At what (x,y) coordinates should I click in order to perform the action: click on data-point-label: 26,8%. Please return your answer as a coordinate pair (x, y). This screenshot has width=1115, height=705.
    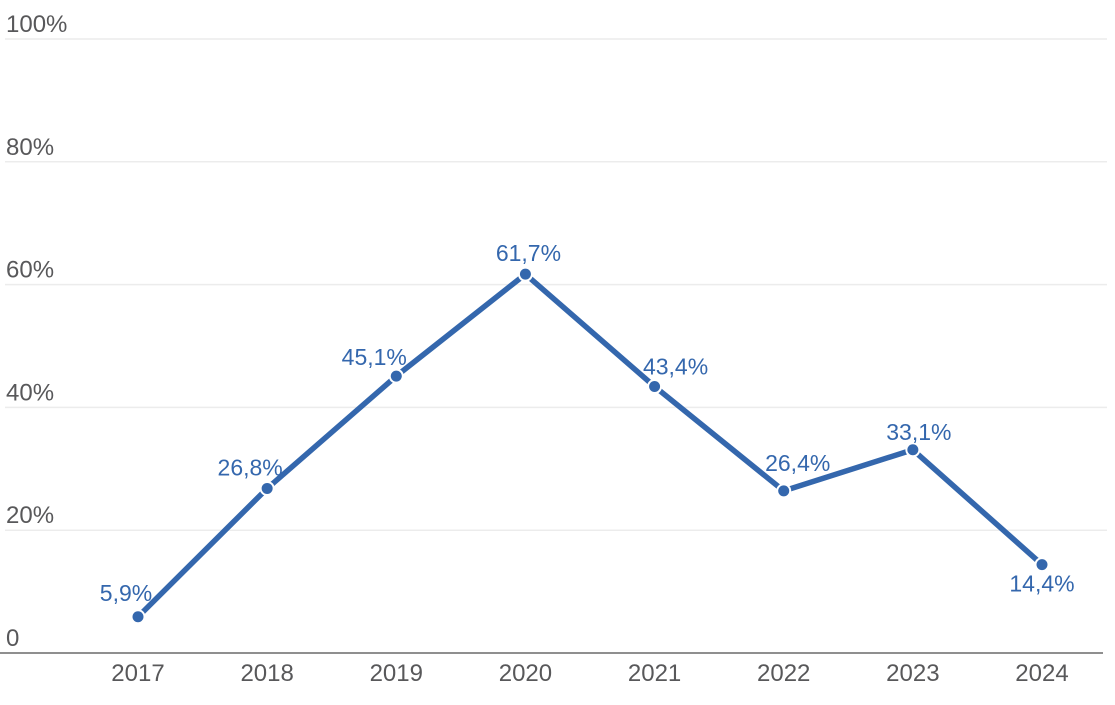
    Looking at the image, I should click on (250, 467).